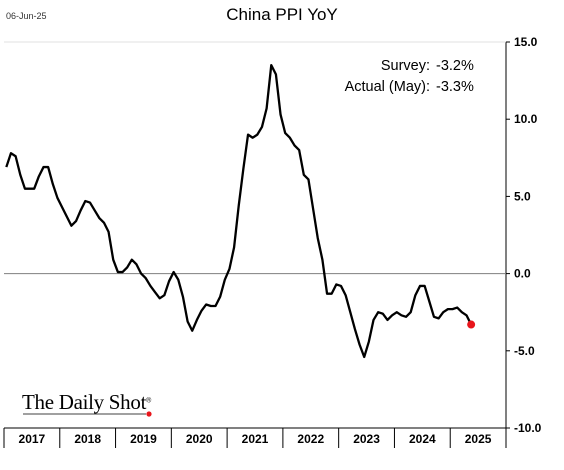 This screenshot has width=564, height=470. I want to click on x-tick-label: 2021, so click(255, 439).